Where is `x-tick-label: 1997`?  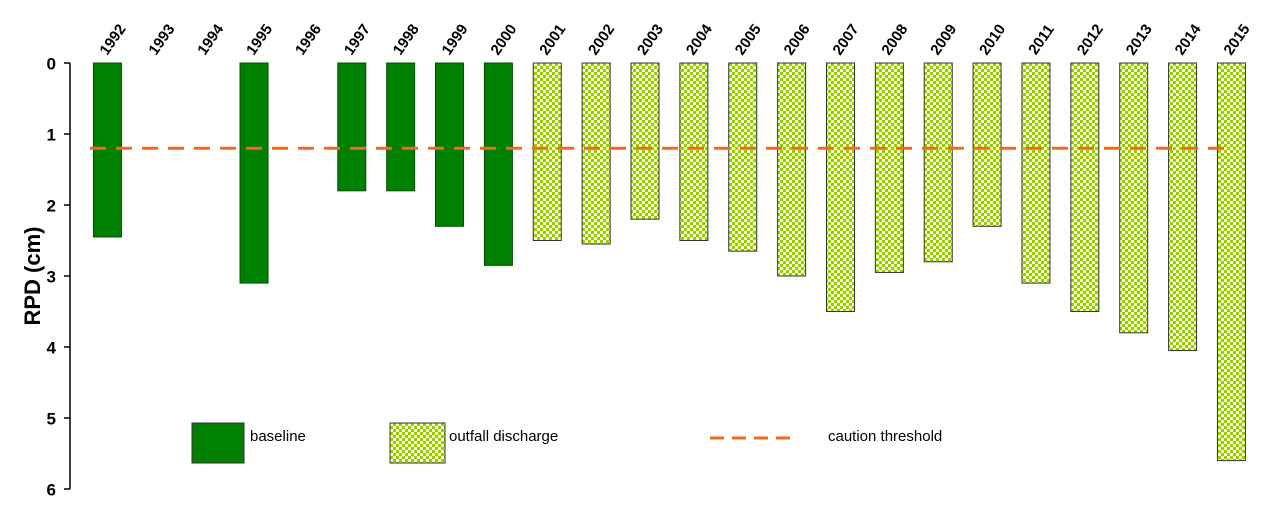
x-tick-label: 1997 is located at coordinates (357, 39).